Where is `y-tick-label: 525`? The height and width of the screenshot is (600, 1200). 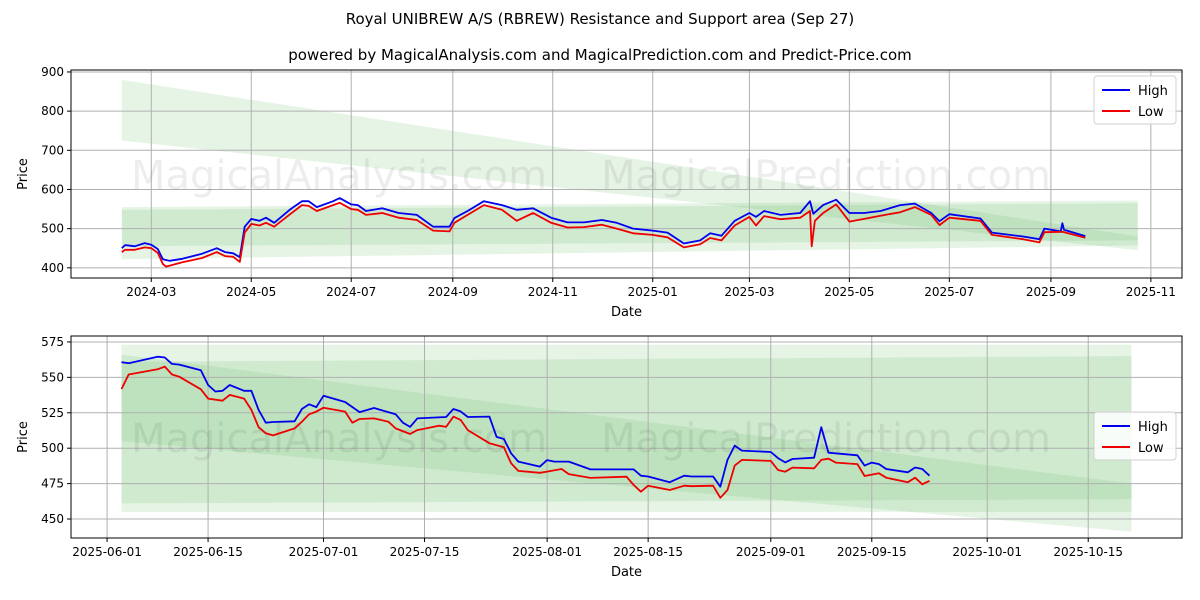
y-tick-label: 525 is located at coordinates (52, 413).